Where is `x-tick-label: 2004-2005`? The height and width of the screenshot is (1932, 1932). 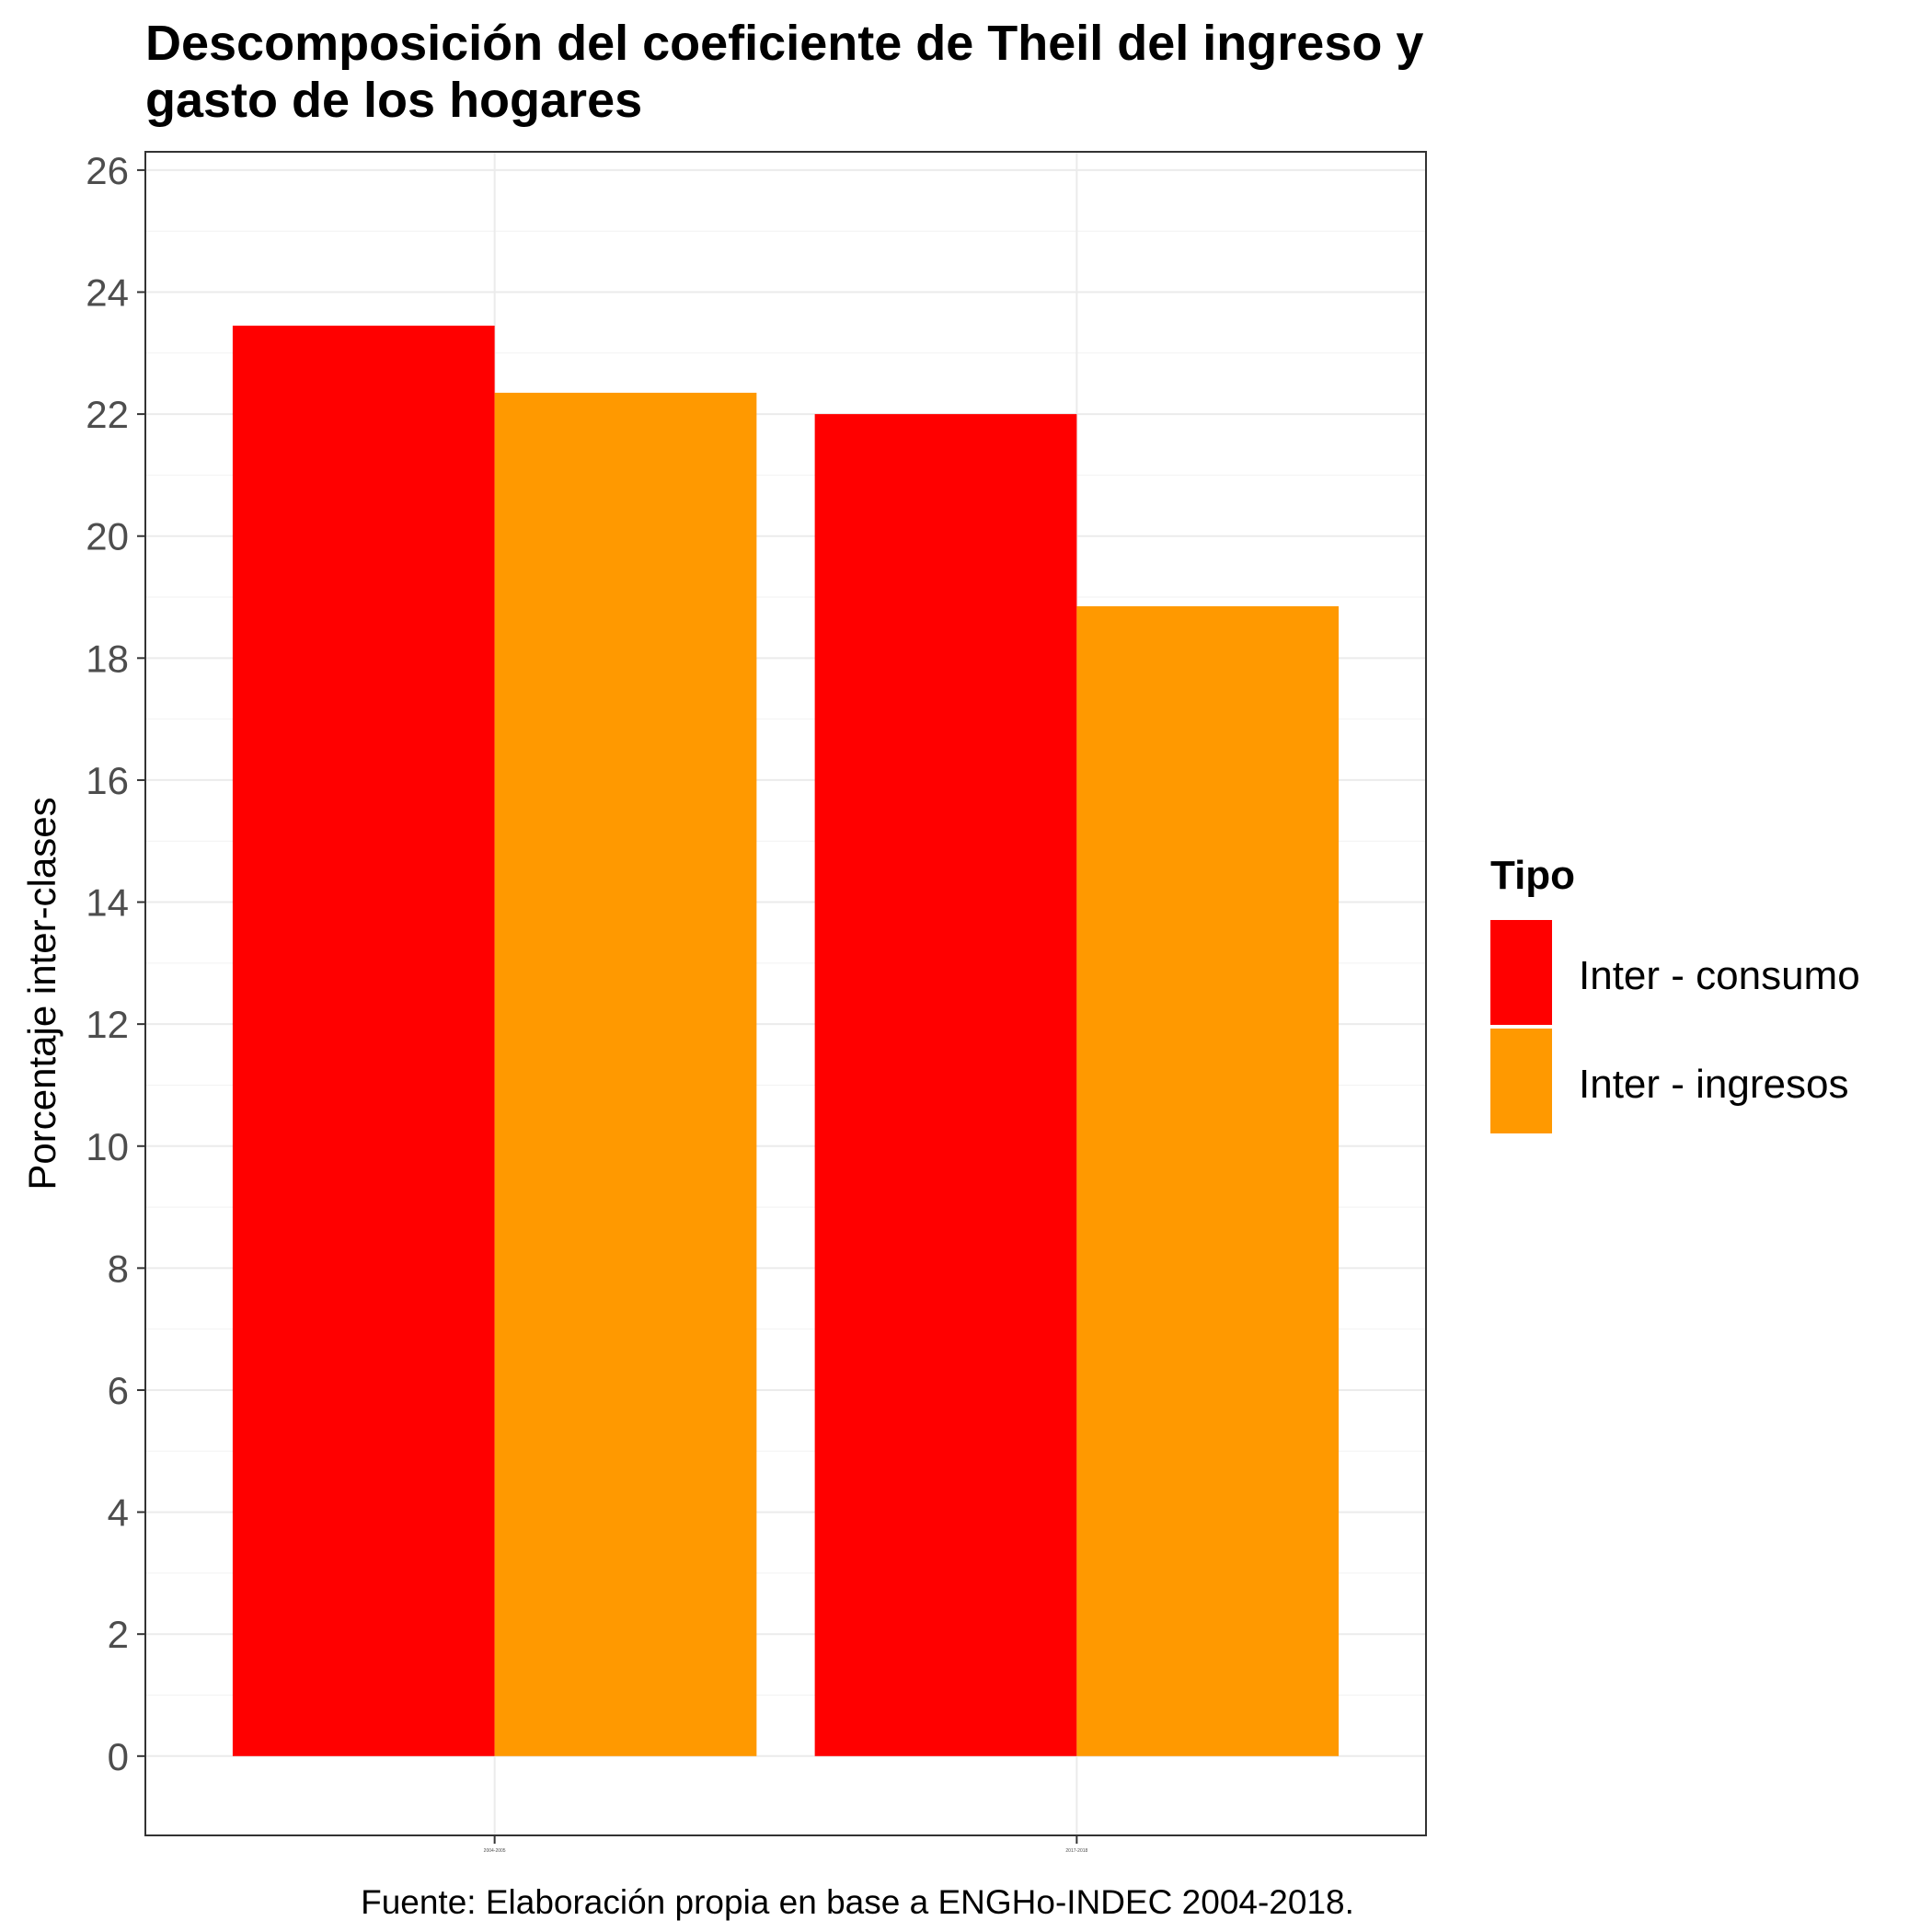
x-tick-label: 2004-2005 is located at coordinates (495, 1851).